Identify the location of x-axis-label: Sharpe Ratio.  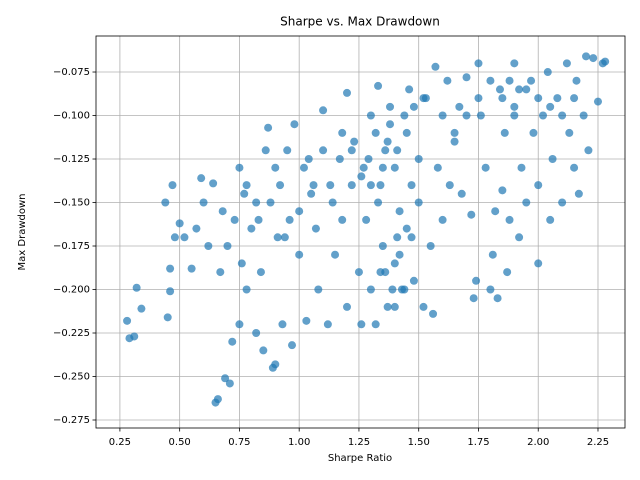
(360, 458).